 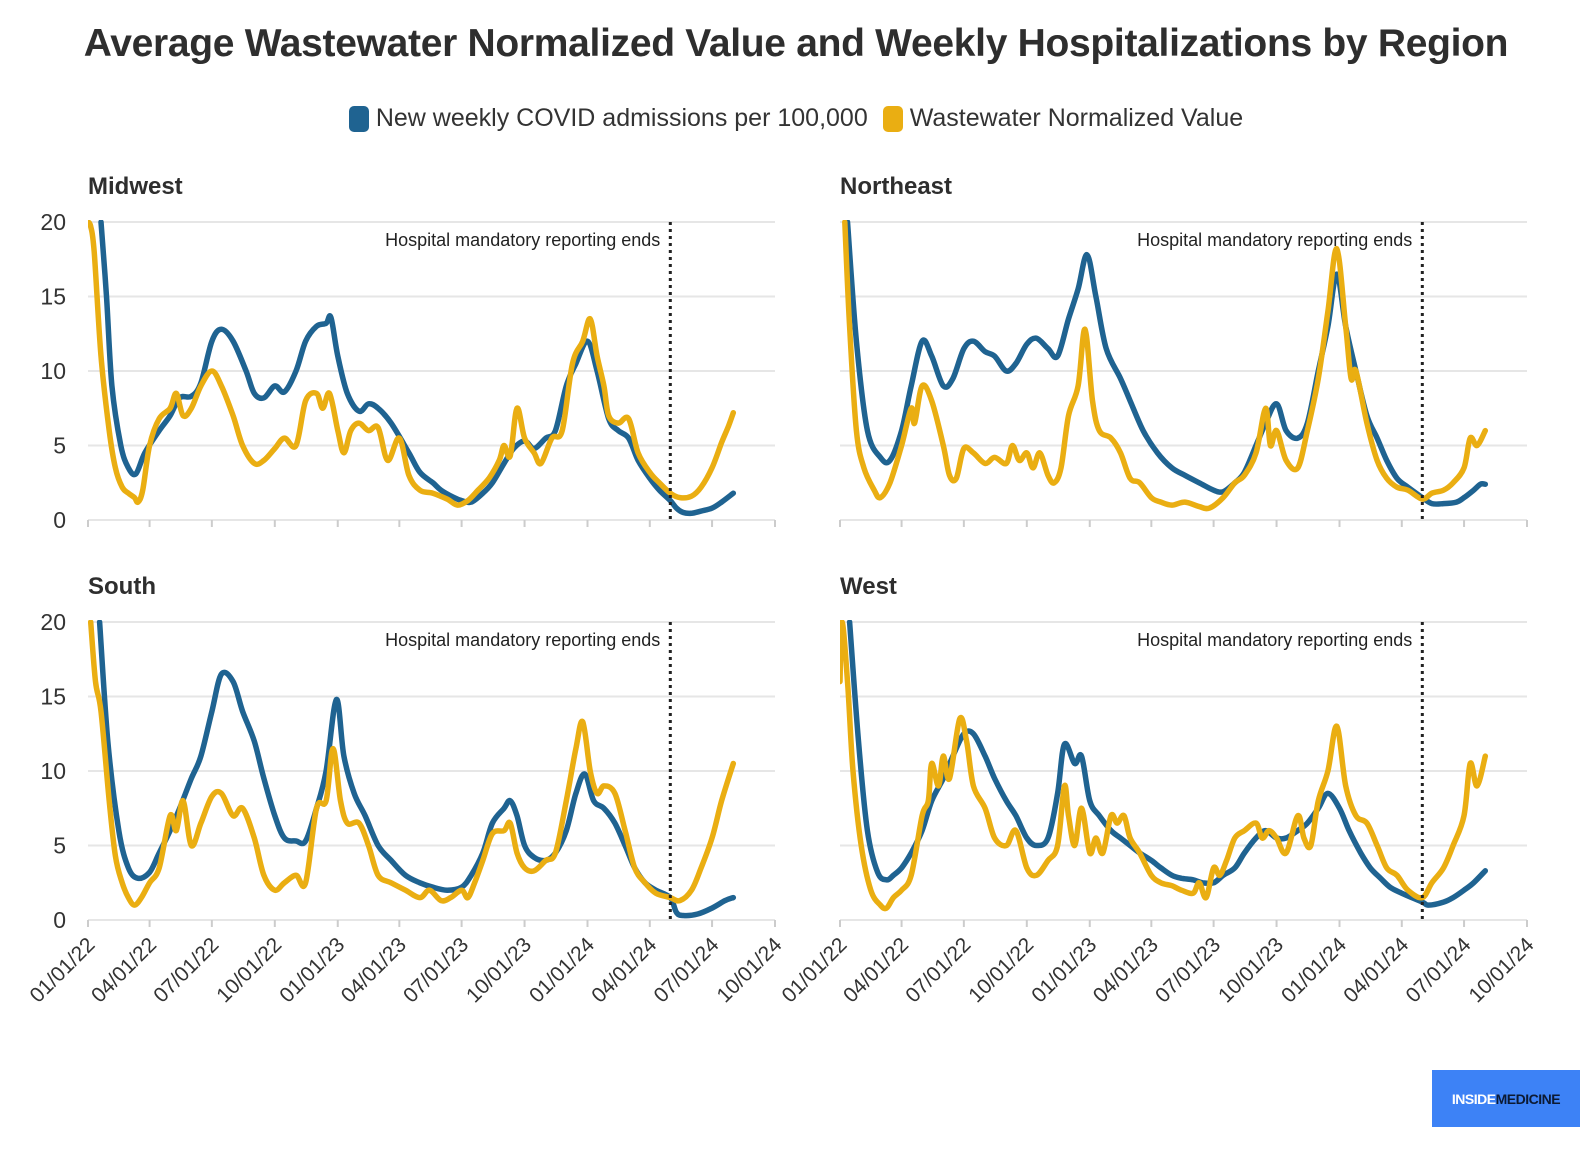 I want to click on legend-item-wastewater: Wastewater Normalized Value, so click(x=1063, y=118).